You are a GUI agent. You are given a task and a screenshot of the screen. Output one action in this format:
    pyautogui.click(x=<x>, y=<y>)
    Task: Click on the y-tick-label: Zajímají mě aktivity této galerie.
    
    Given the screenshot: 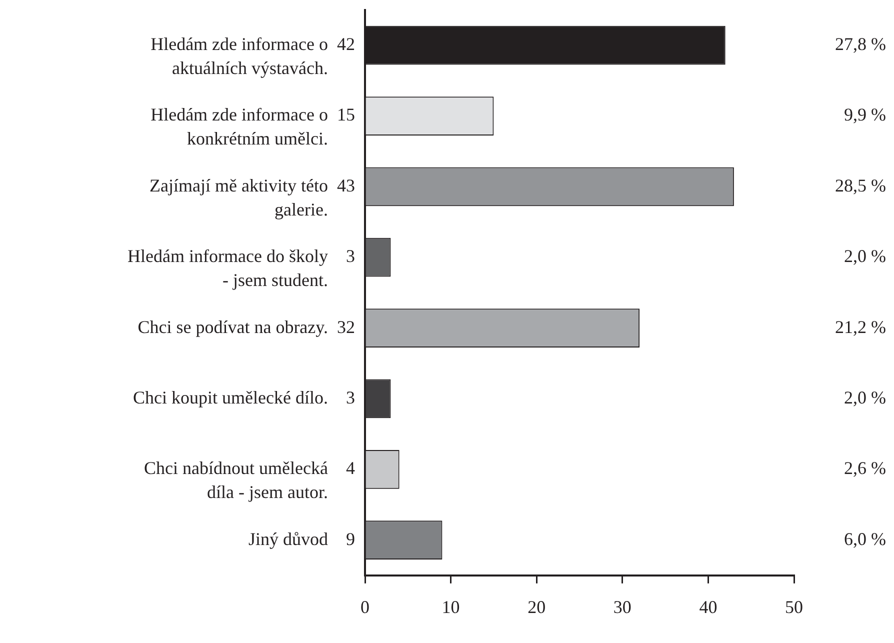 What is the action you would take?
    pyautogui.click(x=239, y=197)
    